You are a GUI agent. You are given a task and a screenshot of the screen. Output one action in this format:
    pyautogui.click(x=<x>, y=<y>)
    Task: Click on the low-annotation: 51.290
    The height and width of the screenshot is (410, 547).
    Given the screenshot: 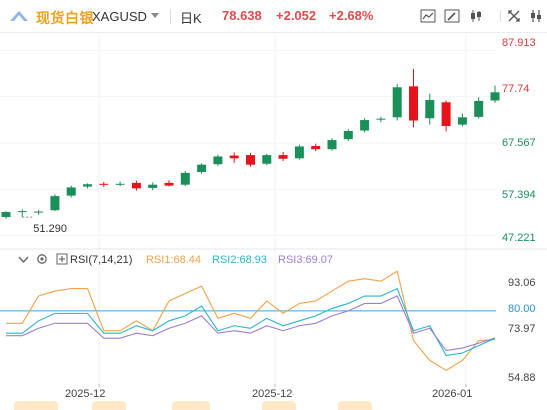 What is the action you would take?
    pyautogui.click(x=50, y=229)
    